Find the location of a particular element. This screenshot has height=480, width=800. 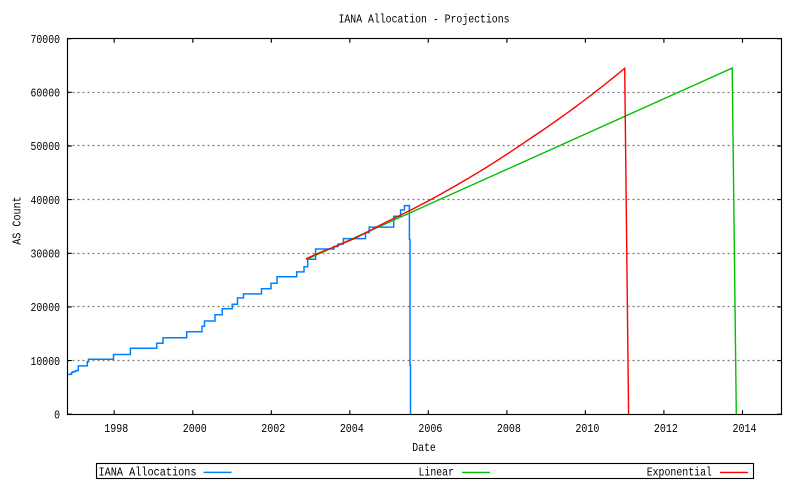

svg-text: 60000 is located at coordinates (46, 94).